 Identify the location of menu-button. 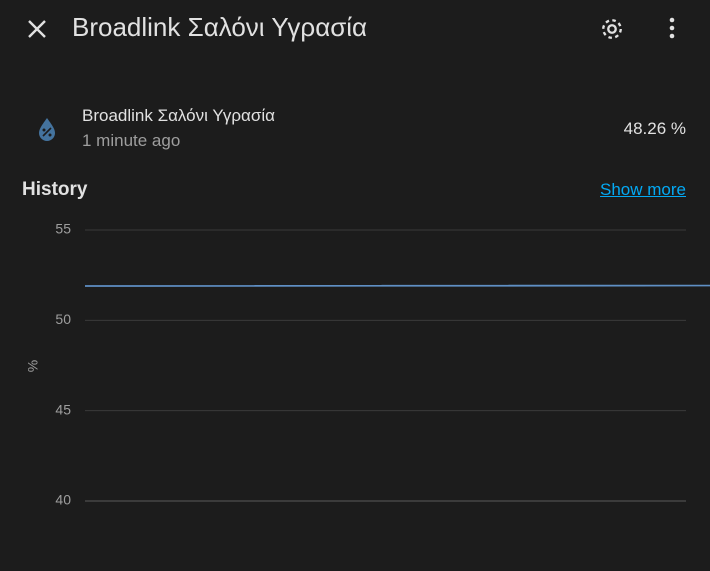
(672, 29).